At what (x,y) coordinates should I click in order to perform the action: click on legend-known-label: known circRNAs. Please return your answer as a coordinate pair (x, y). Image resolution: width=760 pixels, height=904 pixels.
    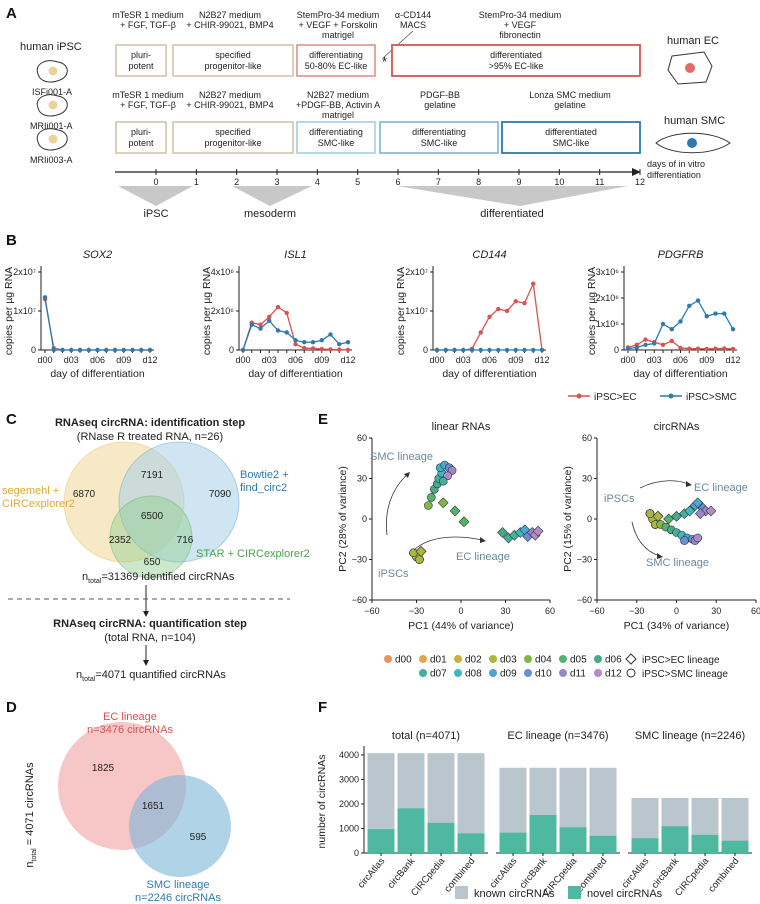
    Looking at the image, I should click on (514, 894).